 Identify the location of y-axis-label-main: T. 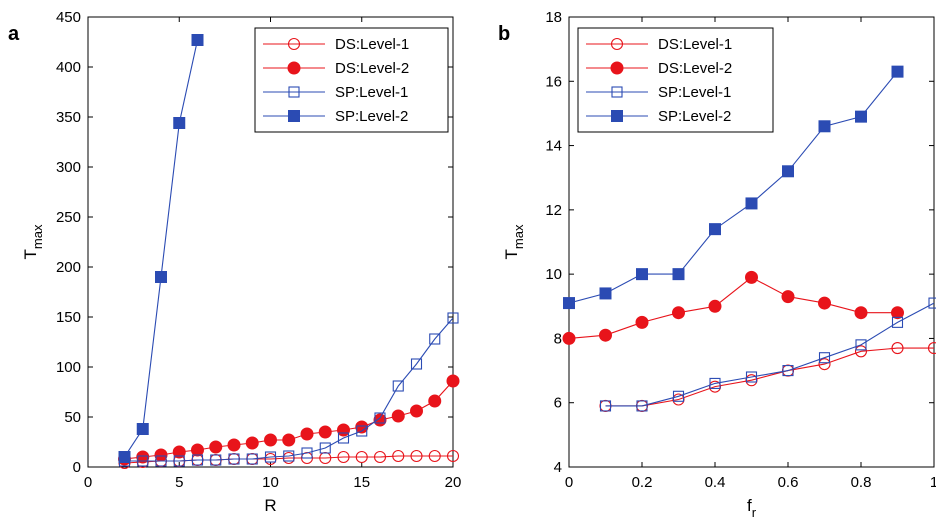
(511, 254).